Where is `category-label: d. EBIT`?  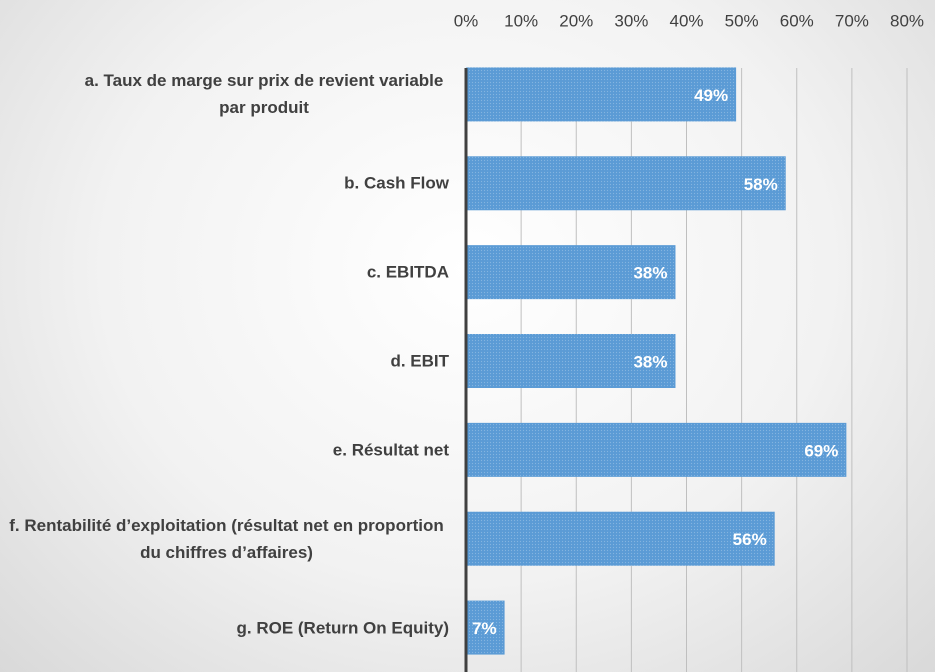
category-label: d. EBIT is located at coordinates (419, 361).